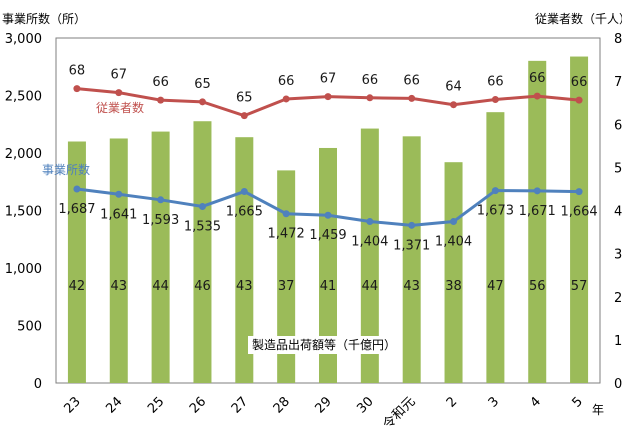 Image resolution: width=622 pixels, height=430 pixels. Describe the element at coordinates (198, 405) in the screenshot. I see `x-tick-label: 26` at that location.